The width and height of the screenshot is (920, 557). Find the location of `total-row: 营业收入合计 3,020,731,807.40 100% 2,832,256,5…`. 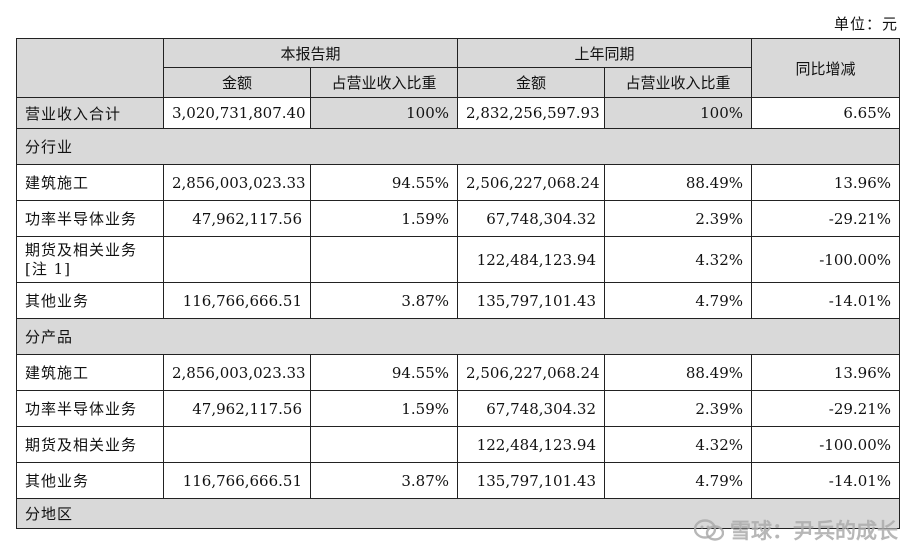

total-row: 营业收入合计 3,020,731,807.40 100% 2,832,256,5… is located at coordinates (458, 113).